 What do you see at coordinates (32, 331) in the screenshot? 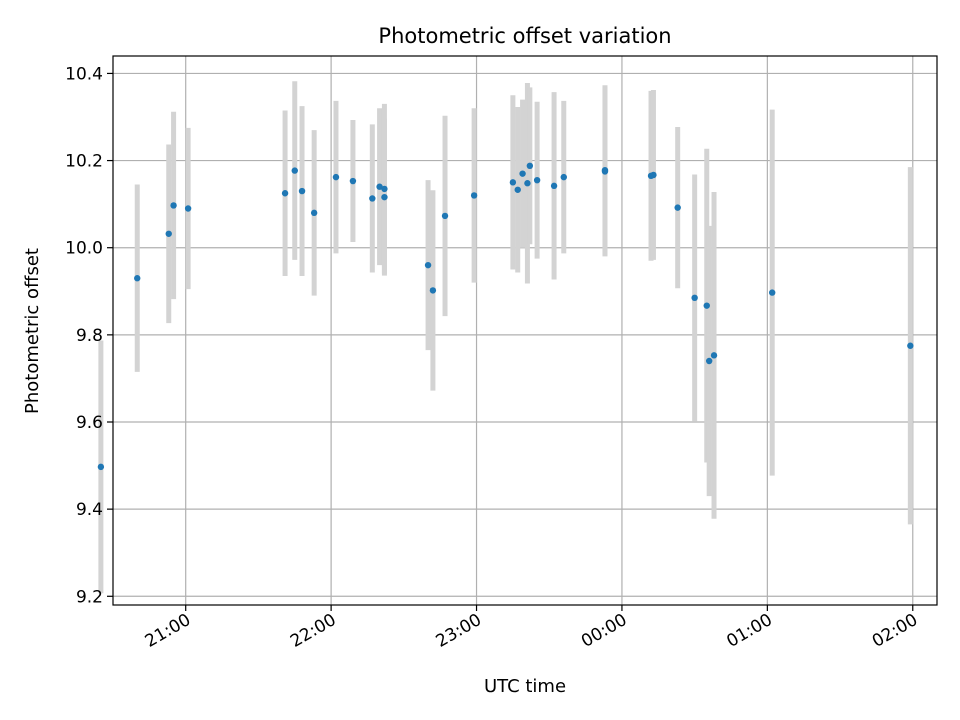
I see `y-axis-label: Photometric offset` at bounding box center [32, 331].